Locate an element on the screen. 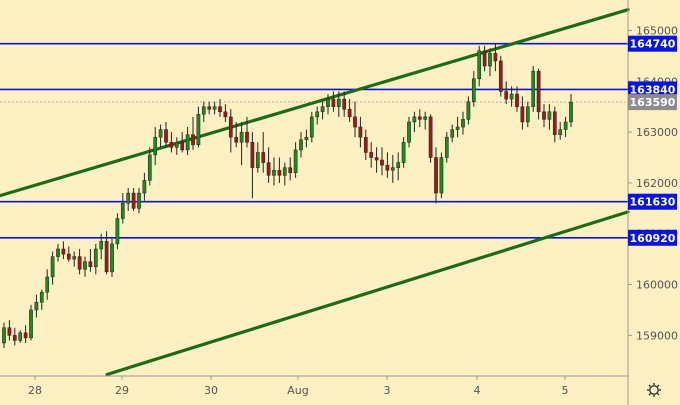 This screenshot has height=405, width=680. level-label: 164740 is located at coordinates (653, 44).